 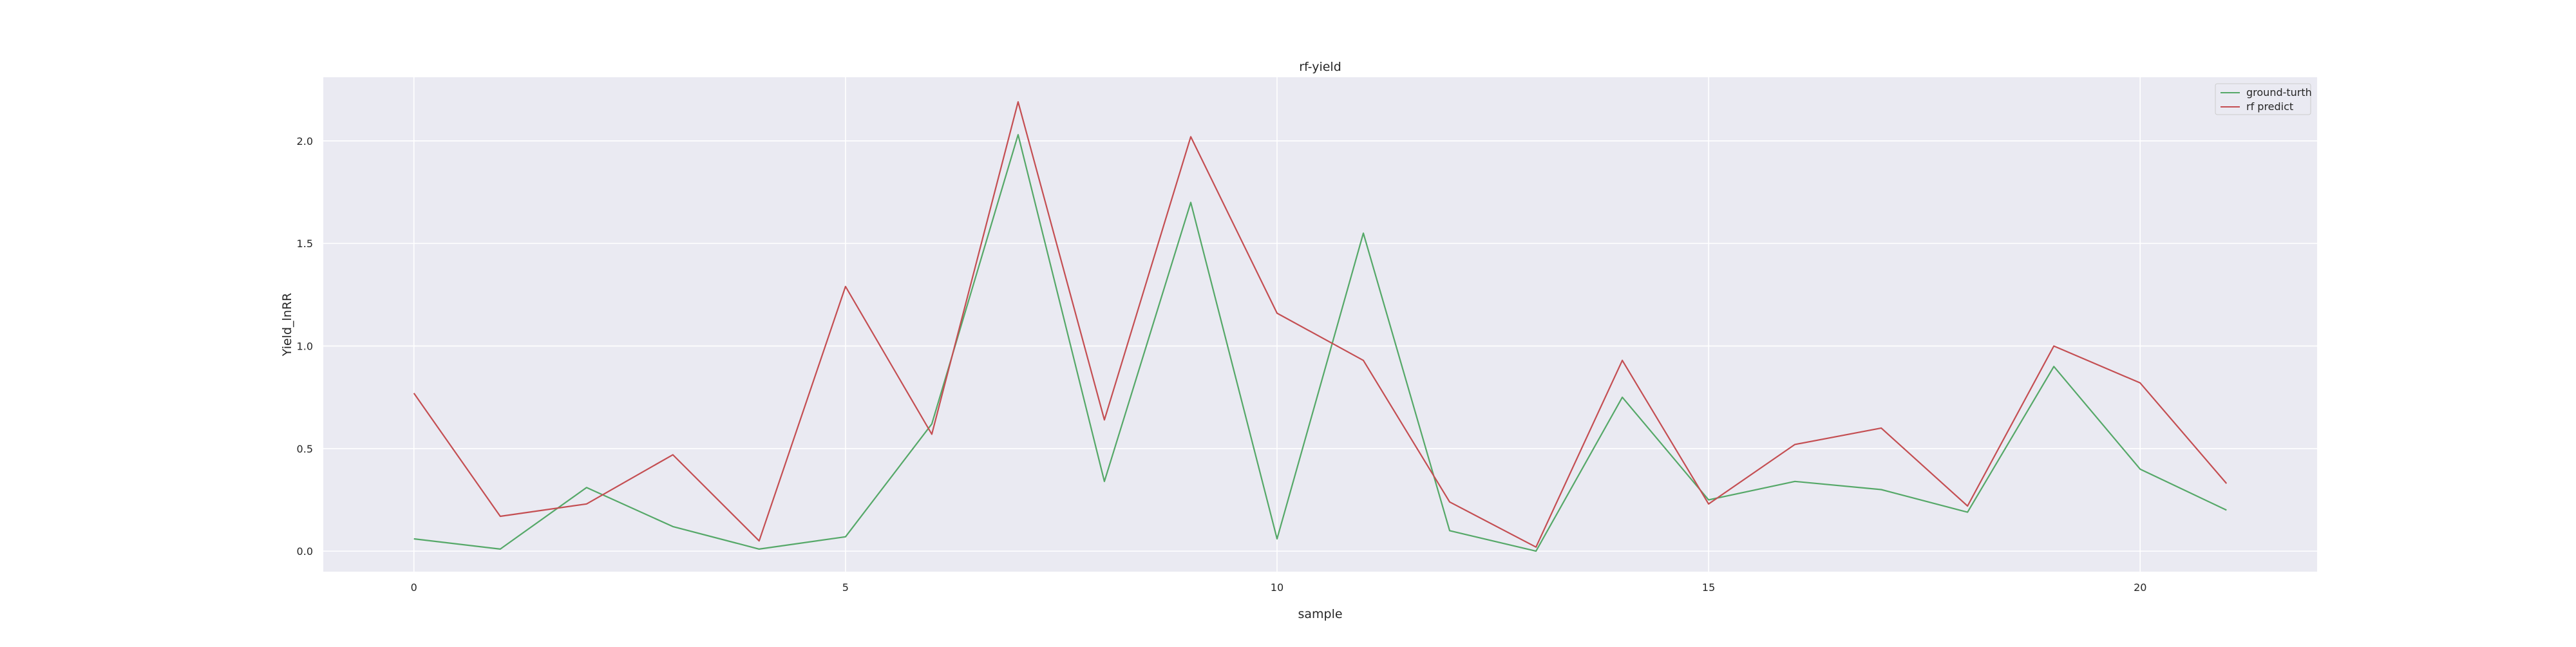 What do you see at coordinates (2279, 92) in the screenshot?
I see `legend-label-ground-turth: ground-turth` at bounding box center [2279, 92].